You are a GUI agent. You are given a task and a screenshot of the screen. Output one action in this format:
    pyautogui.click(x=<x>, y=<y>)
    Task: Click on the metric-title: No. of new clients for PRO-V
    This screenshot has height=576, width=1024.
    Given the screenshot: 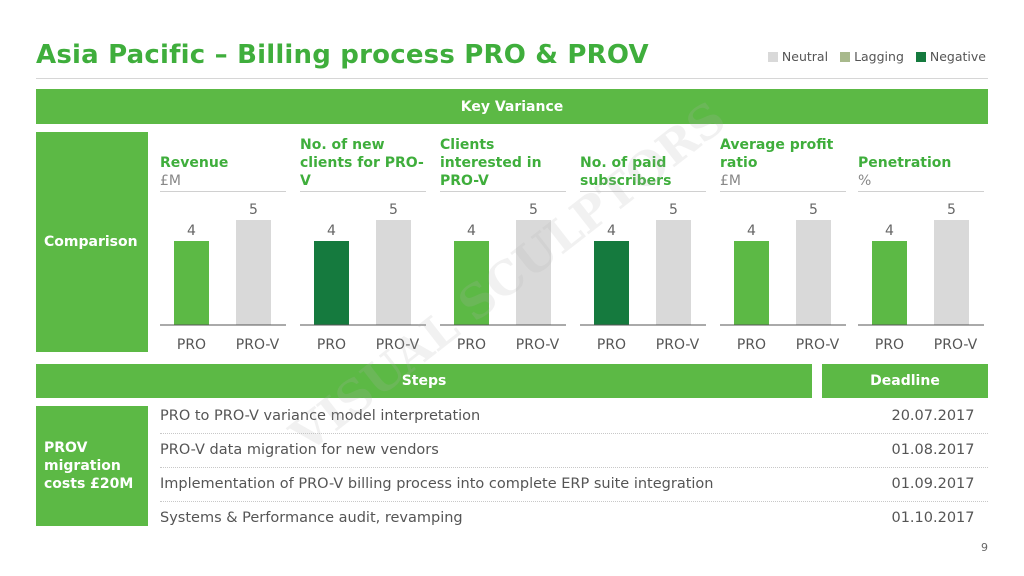 What is the action you would take?
    pyautogui.click(x=362, y=163)
    